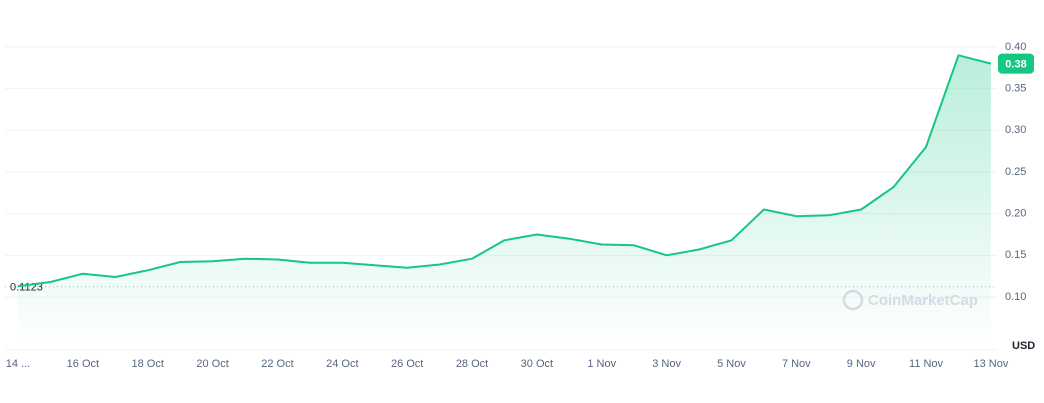 The width and height of the screenshot is (1044, 403). I want to click on watermark-text: CoinMarketCap, so click(923, 300).